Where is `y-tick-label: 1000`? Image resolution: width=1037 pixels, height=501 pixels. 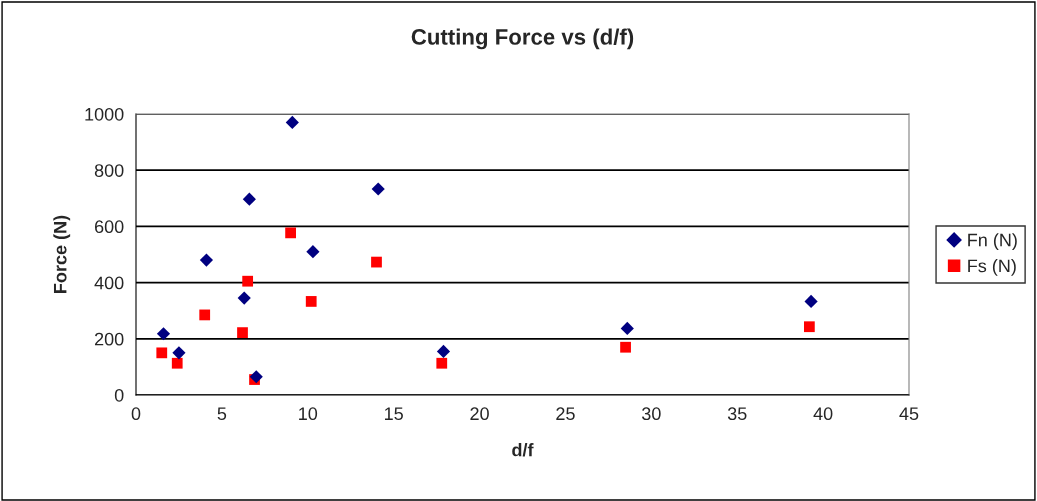 y-tick-label: 1000 is located at coordinates (104, 114).